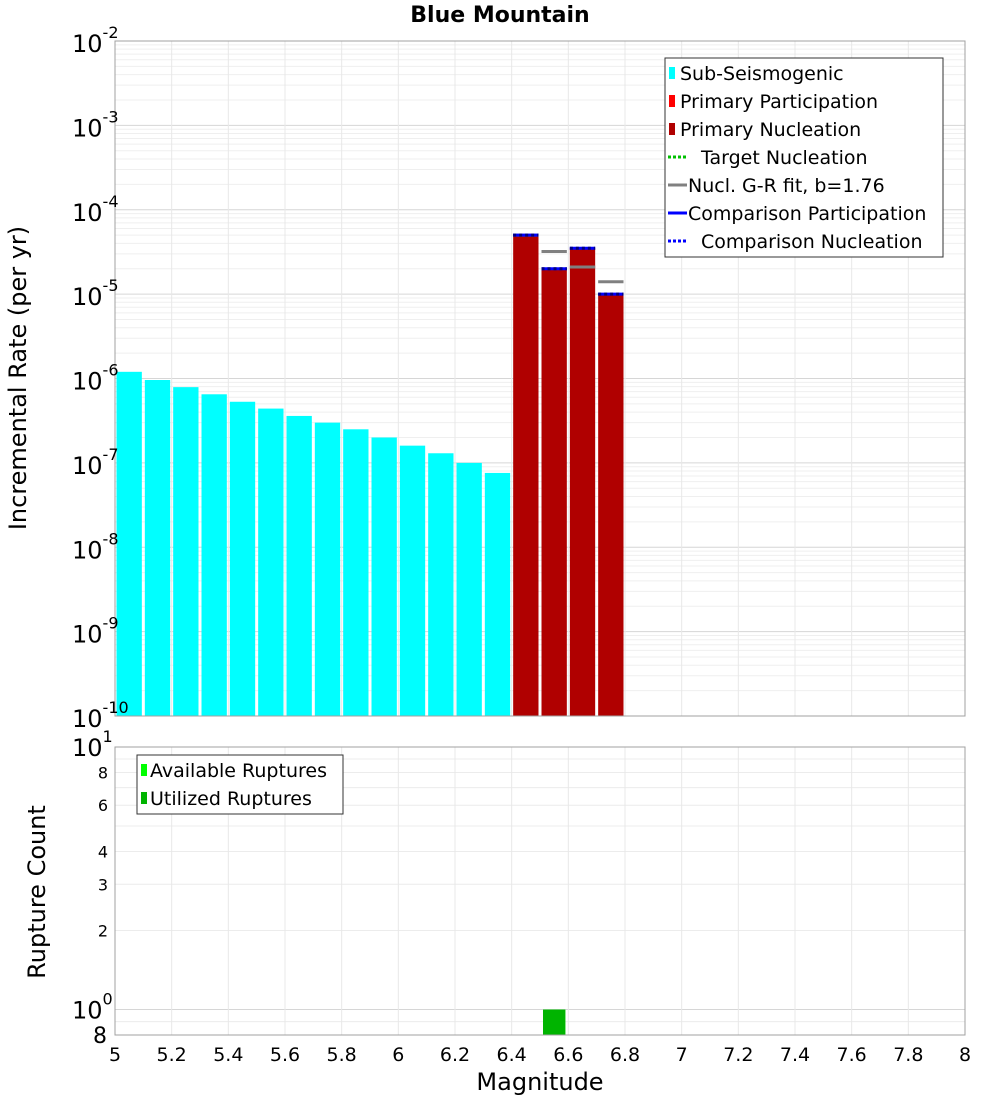  Describe the element at coordinates (908, 1055) in the screenshot. I see `x-tick-label: 7.8` at that location.